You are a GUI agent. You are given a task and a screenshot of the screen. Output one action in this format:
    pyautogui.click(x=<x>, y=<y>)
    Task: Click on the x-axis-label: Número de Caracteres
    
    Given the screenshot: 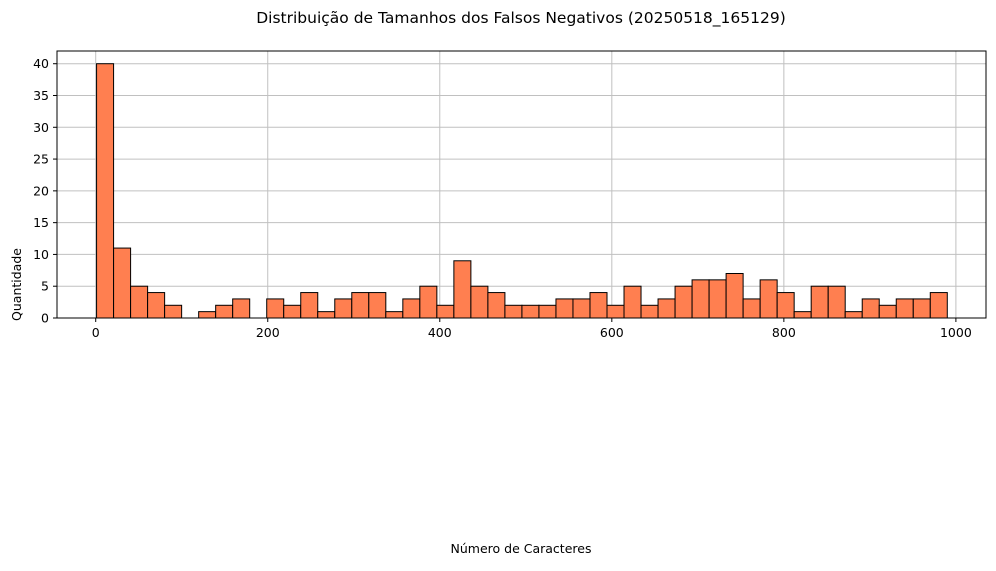 What is the action you would take?
    pyautogui.click(x=521, y=548)
    